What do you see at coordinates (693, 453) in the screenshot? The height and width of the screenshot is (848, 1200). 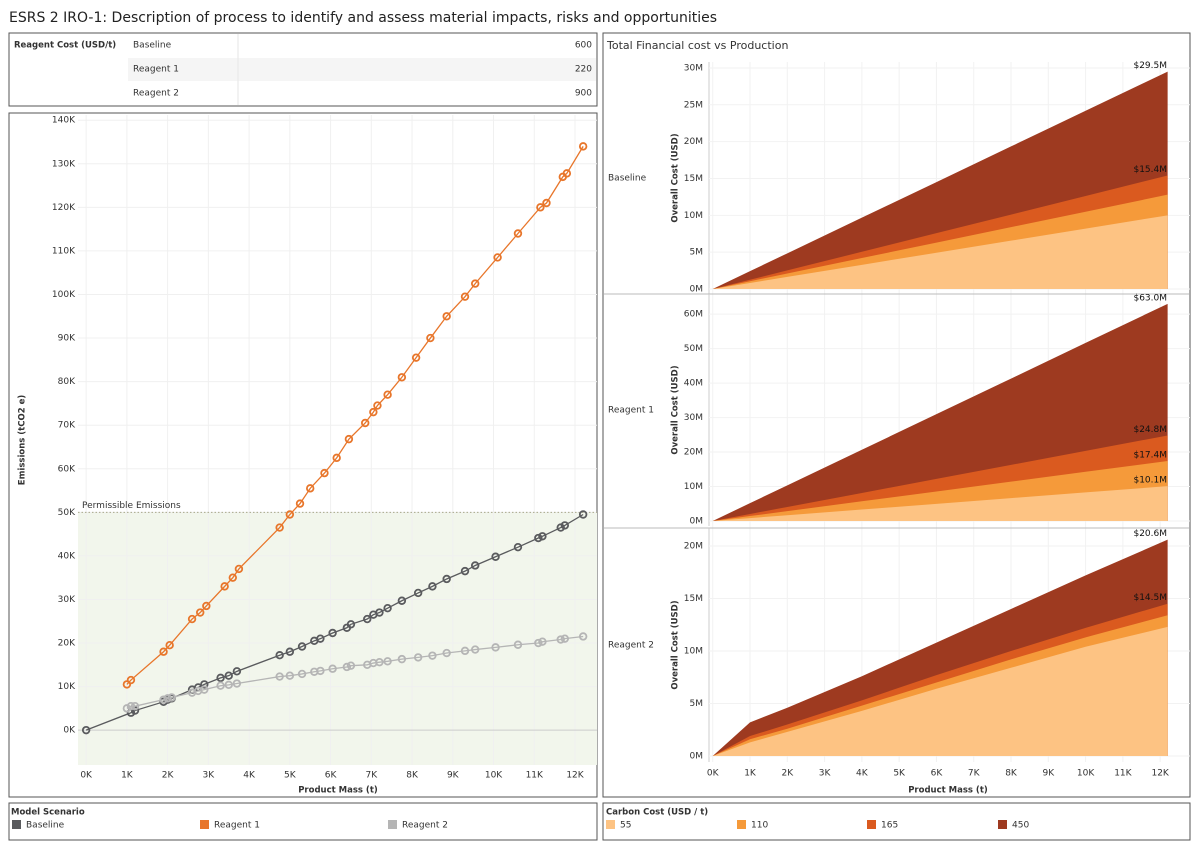 I see `y-tick-label: 20M` at bounding box center [693, 453].